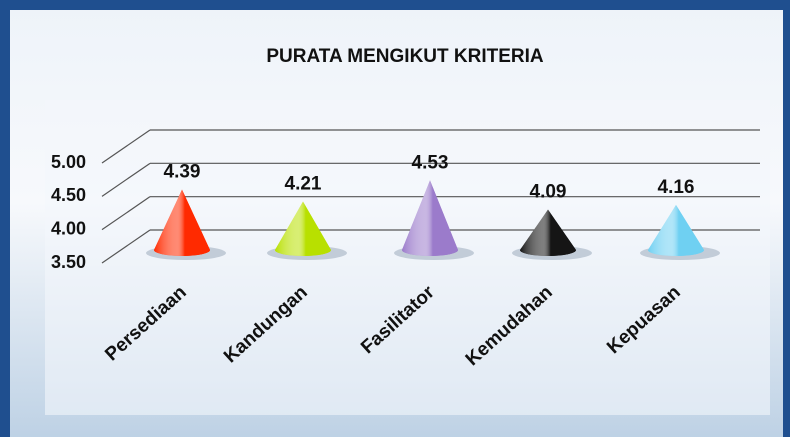  What do you see at coordinates (68, 262) in the screenshot?
I see `y-tick-label: 3.50` at bounding box center [68, 262].